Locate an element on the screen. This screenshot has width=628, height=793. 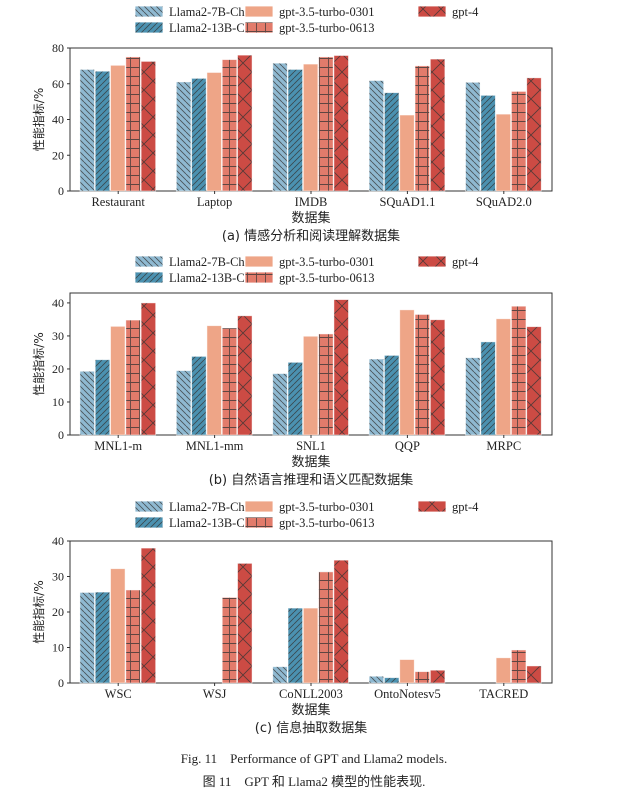
x-tick-label: MNL1-m is located at coordinates (118, 446).